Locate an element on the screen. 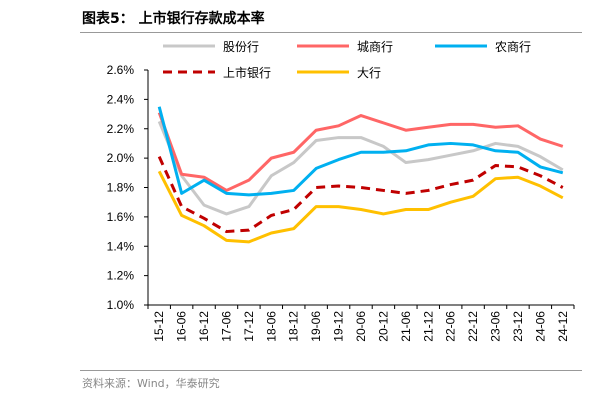 The height and width of the screenshot is (403, 616). x-tick-label: 23-12 is located at coordinates (518, 326).